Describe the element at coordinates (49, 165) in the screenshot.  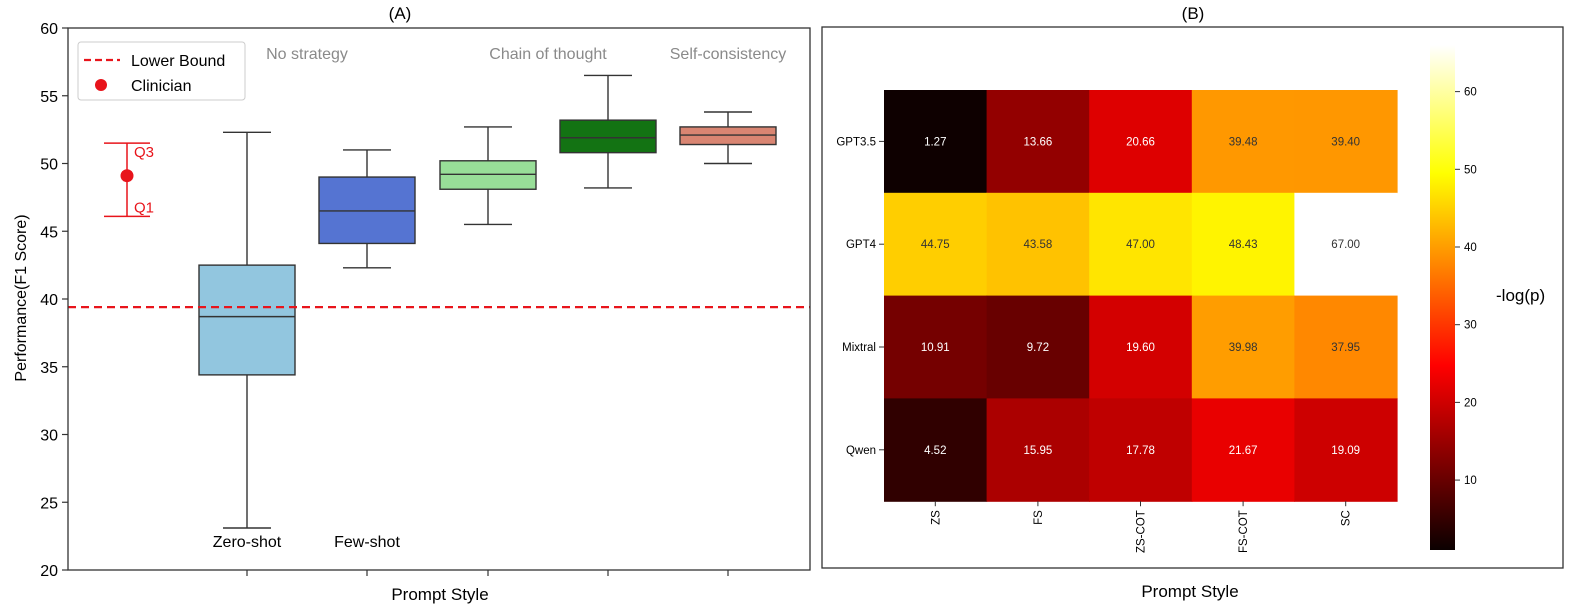
I see `y-tick-label: 50` at that location.